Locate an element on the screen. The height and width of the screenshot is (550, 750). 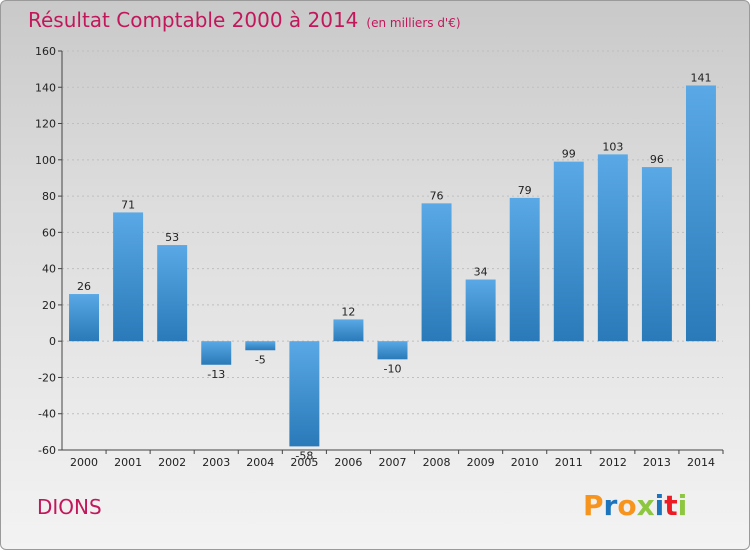
data-label: 99 is located at coordinates (569, 154).